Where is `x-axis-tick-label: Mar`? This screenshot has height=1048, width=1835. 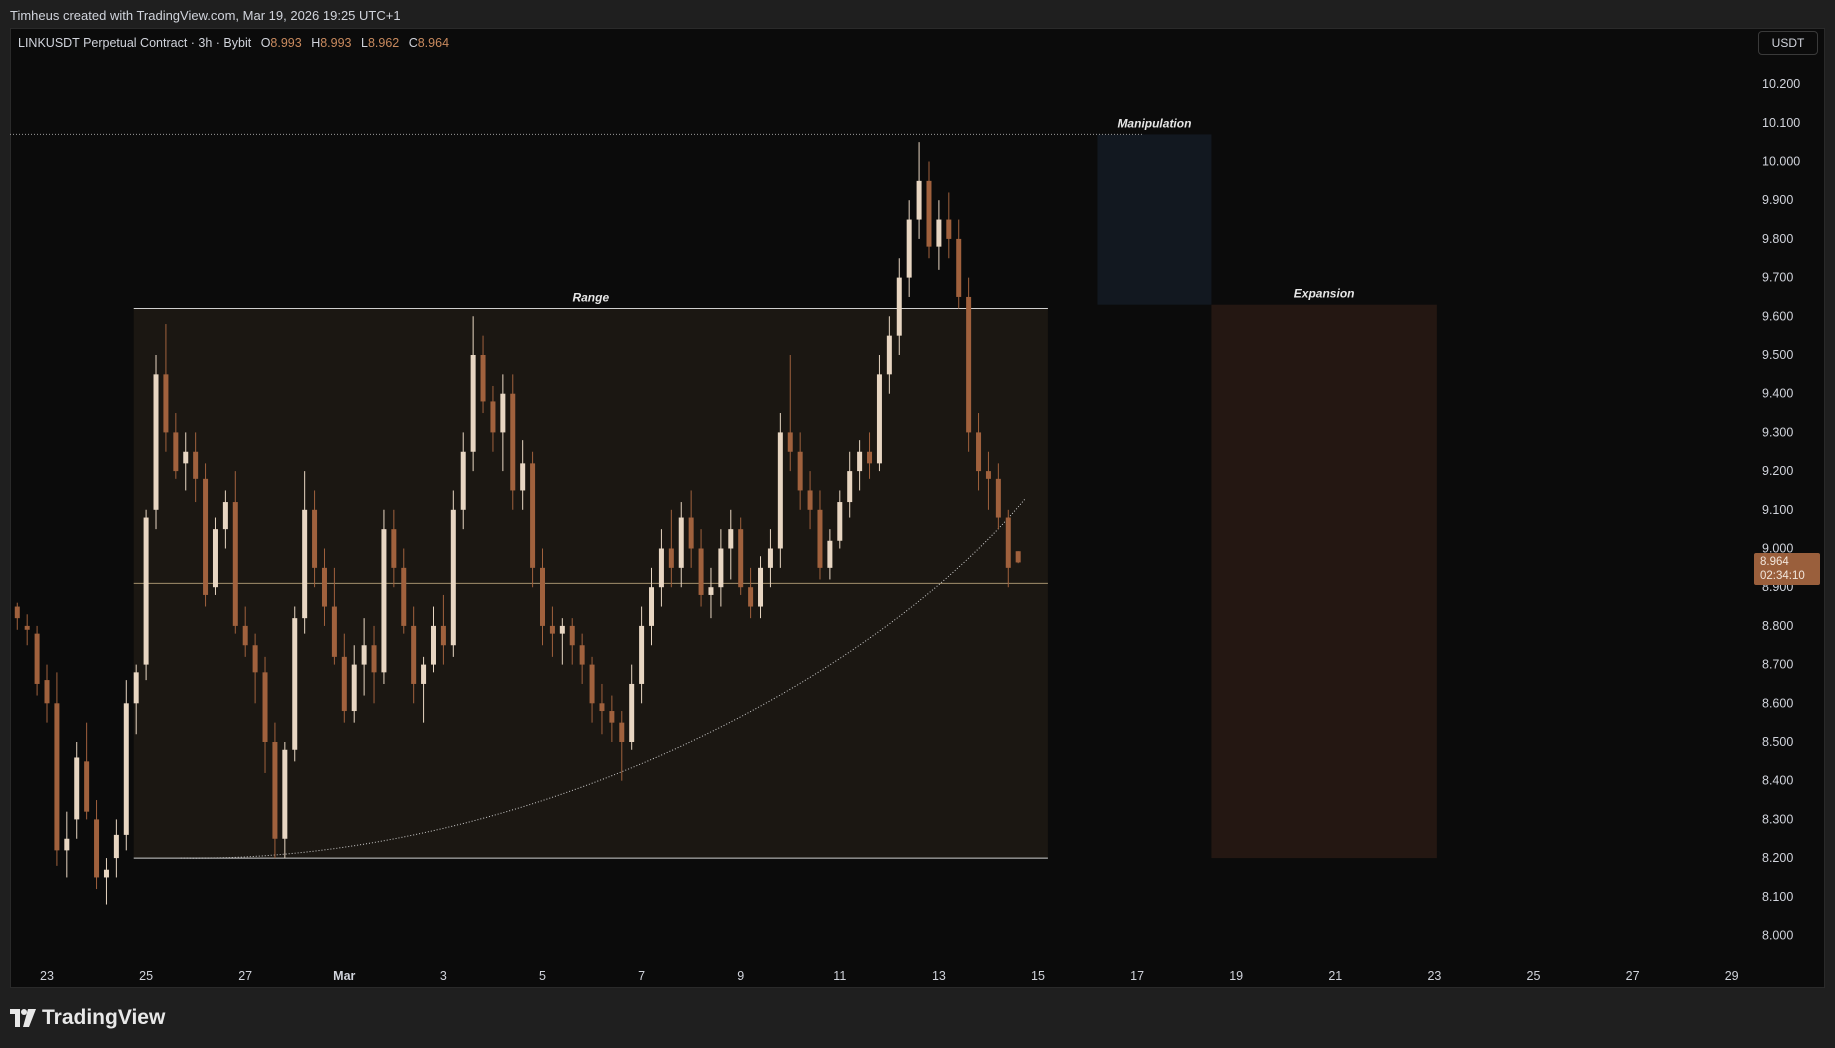 x-axis-tick-label: Mar is located at coordinates (344, 976).